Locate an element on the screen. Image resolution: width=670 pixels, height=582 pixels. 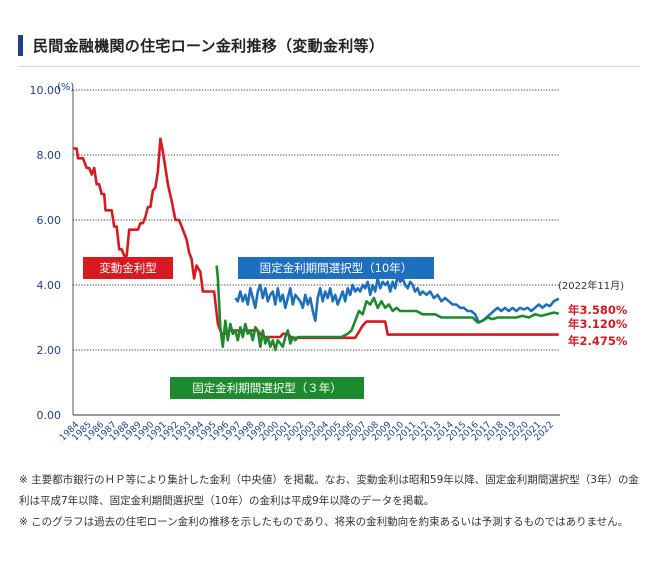
series-line-fixed-3y is located at coordinates (387, 308).